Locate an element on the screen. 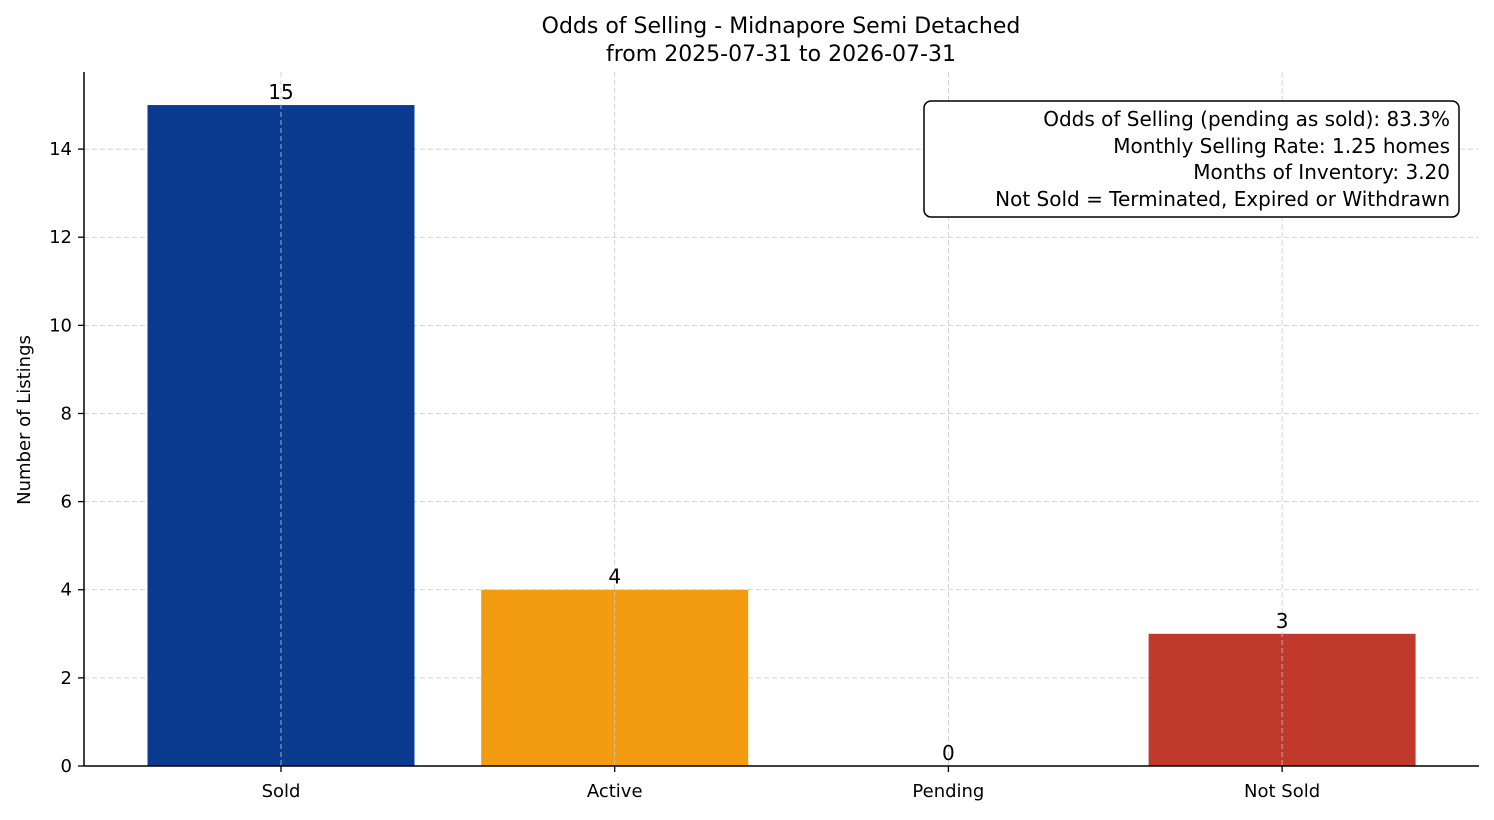 The height and width of the screenshot is (820, 1494). y-tick-label-10: 10 is located at coordinates (60, 325).